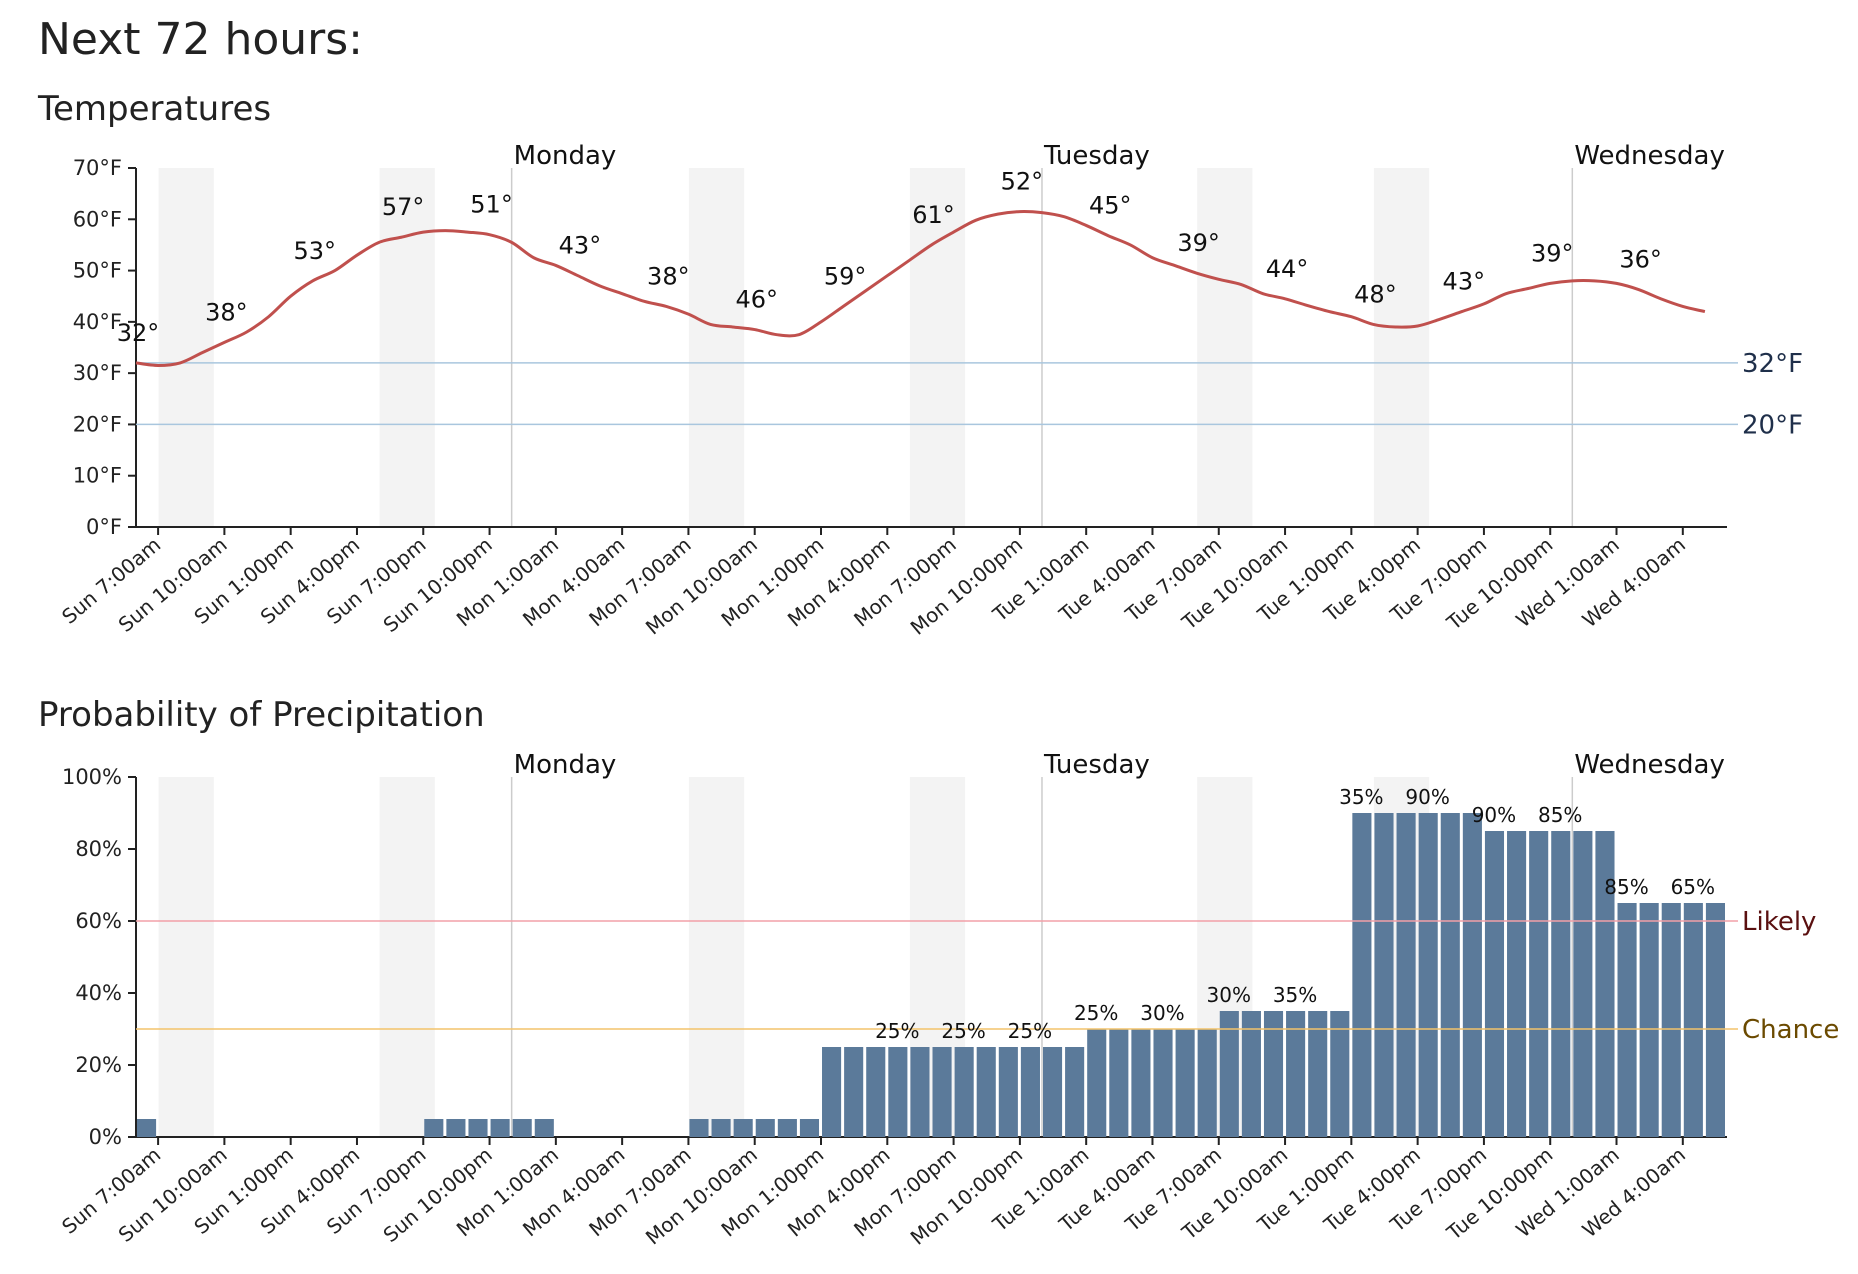 The width and height of the screenshot is (1858, 1274). What do you see at coordinates (565, 765) in the screenshot?
I see `day-label: Monday` at bounding box center [565, 765].